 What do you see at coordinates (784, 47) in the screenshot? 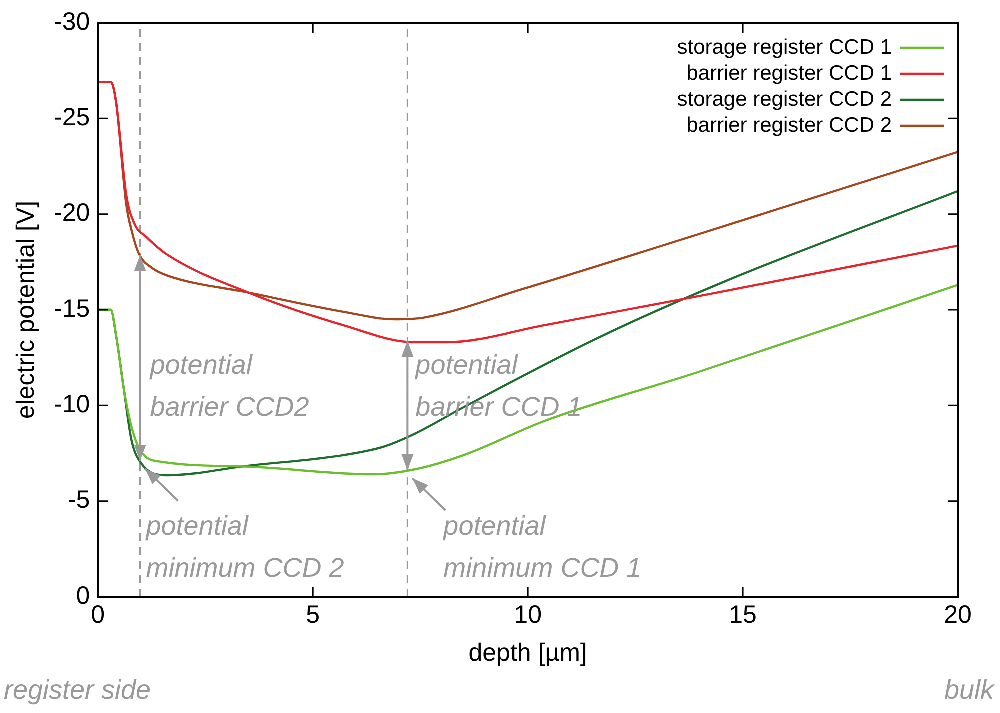
I see `legend-label: storage register CCD 1` at bounding box center [784, 47].